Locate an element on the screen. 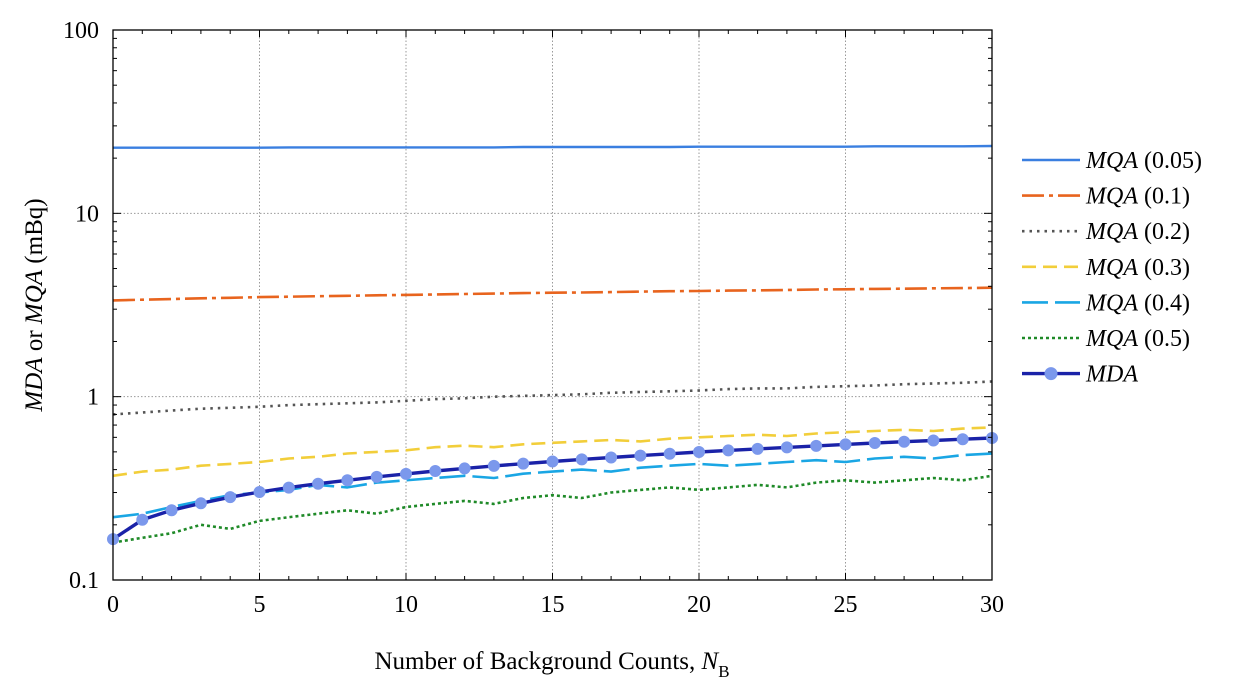  legend-entry-4: MQA (0.4) is located at coordinates (1137, 303).